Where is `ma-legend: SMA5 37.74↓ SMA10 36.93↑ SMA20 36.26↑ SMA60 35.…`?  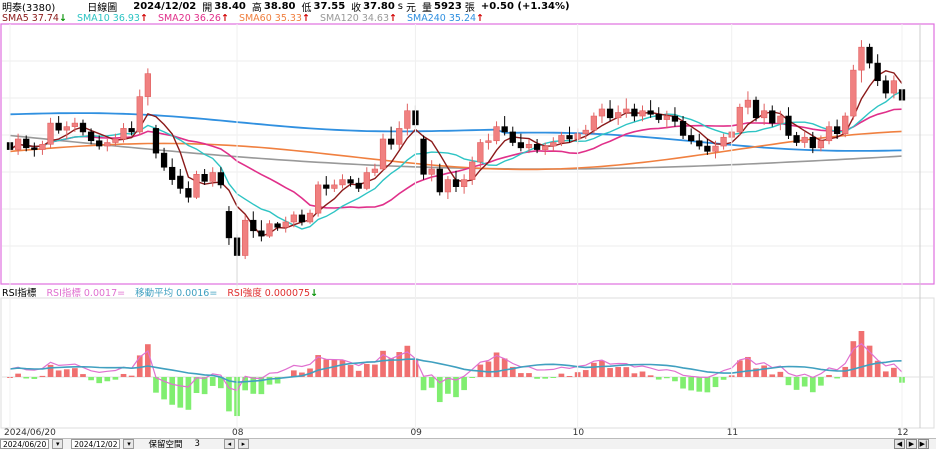 ma-legend: SMA5 37.74↓ SMA10 36.93↑ SMA20 36.26↑ SMA60 35.… is located at coordinates (468, 18).